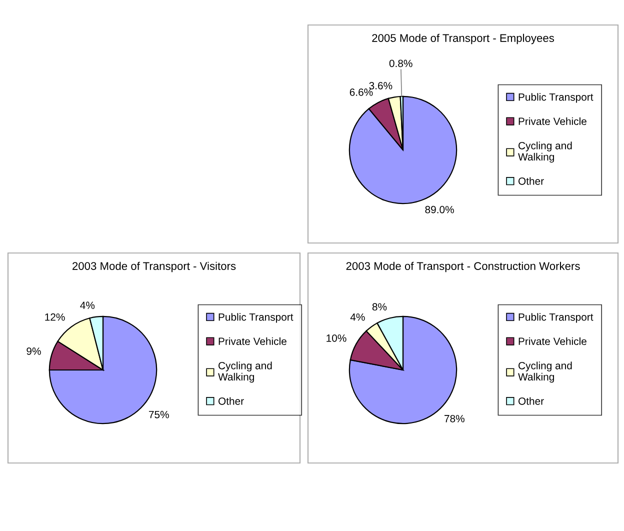 The height and width of the screenshot is (531, 624). What do you see at coordinates (379, 307) in the screenshot?
I see `data-label: 8%` at bounding box center [379, 307].